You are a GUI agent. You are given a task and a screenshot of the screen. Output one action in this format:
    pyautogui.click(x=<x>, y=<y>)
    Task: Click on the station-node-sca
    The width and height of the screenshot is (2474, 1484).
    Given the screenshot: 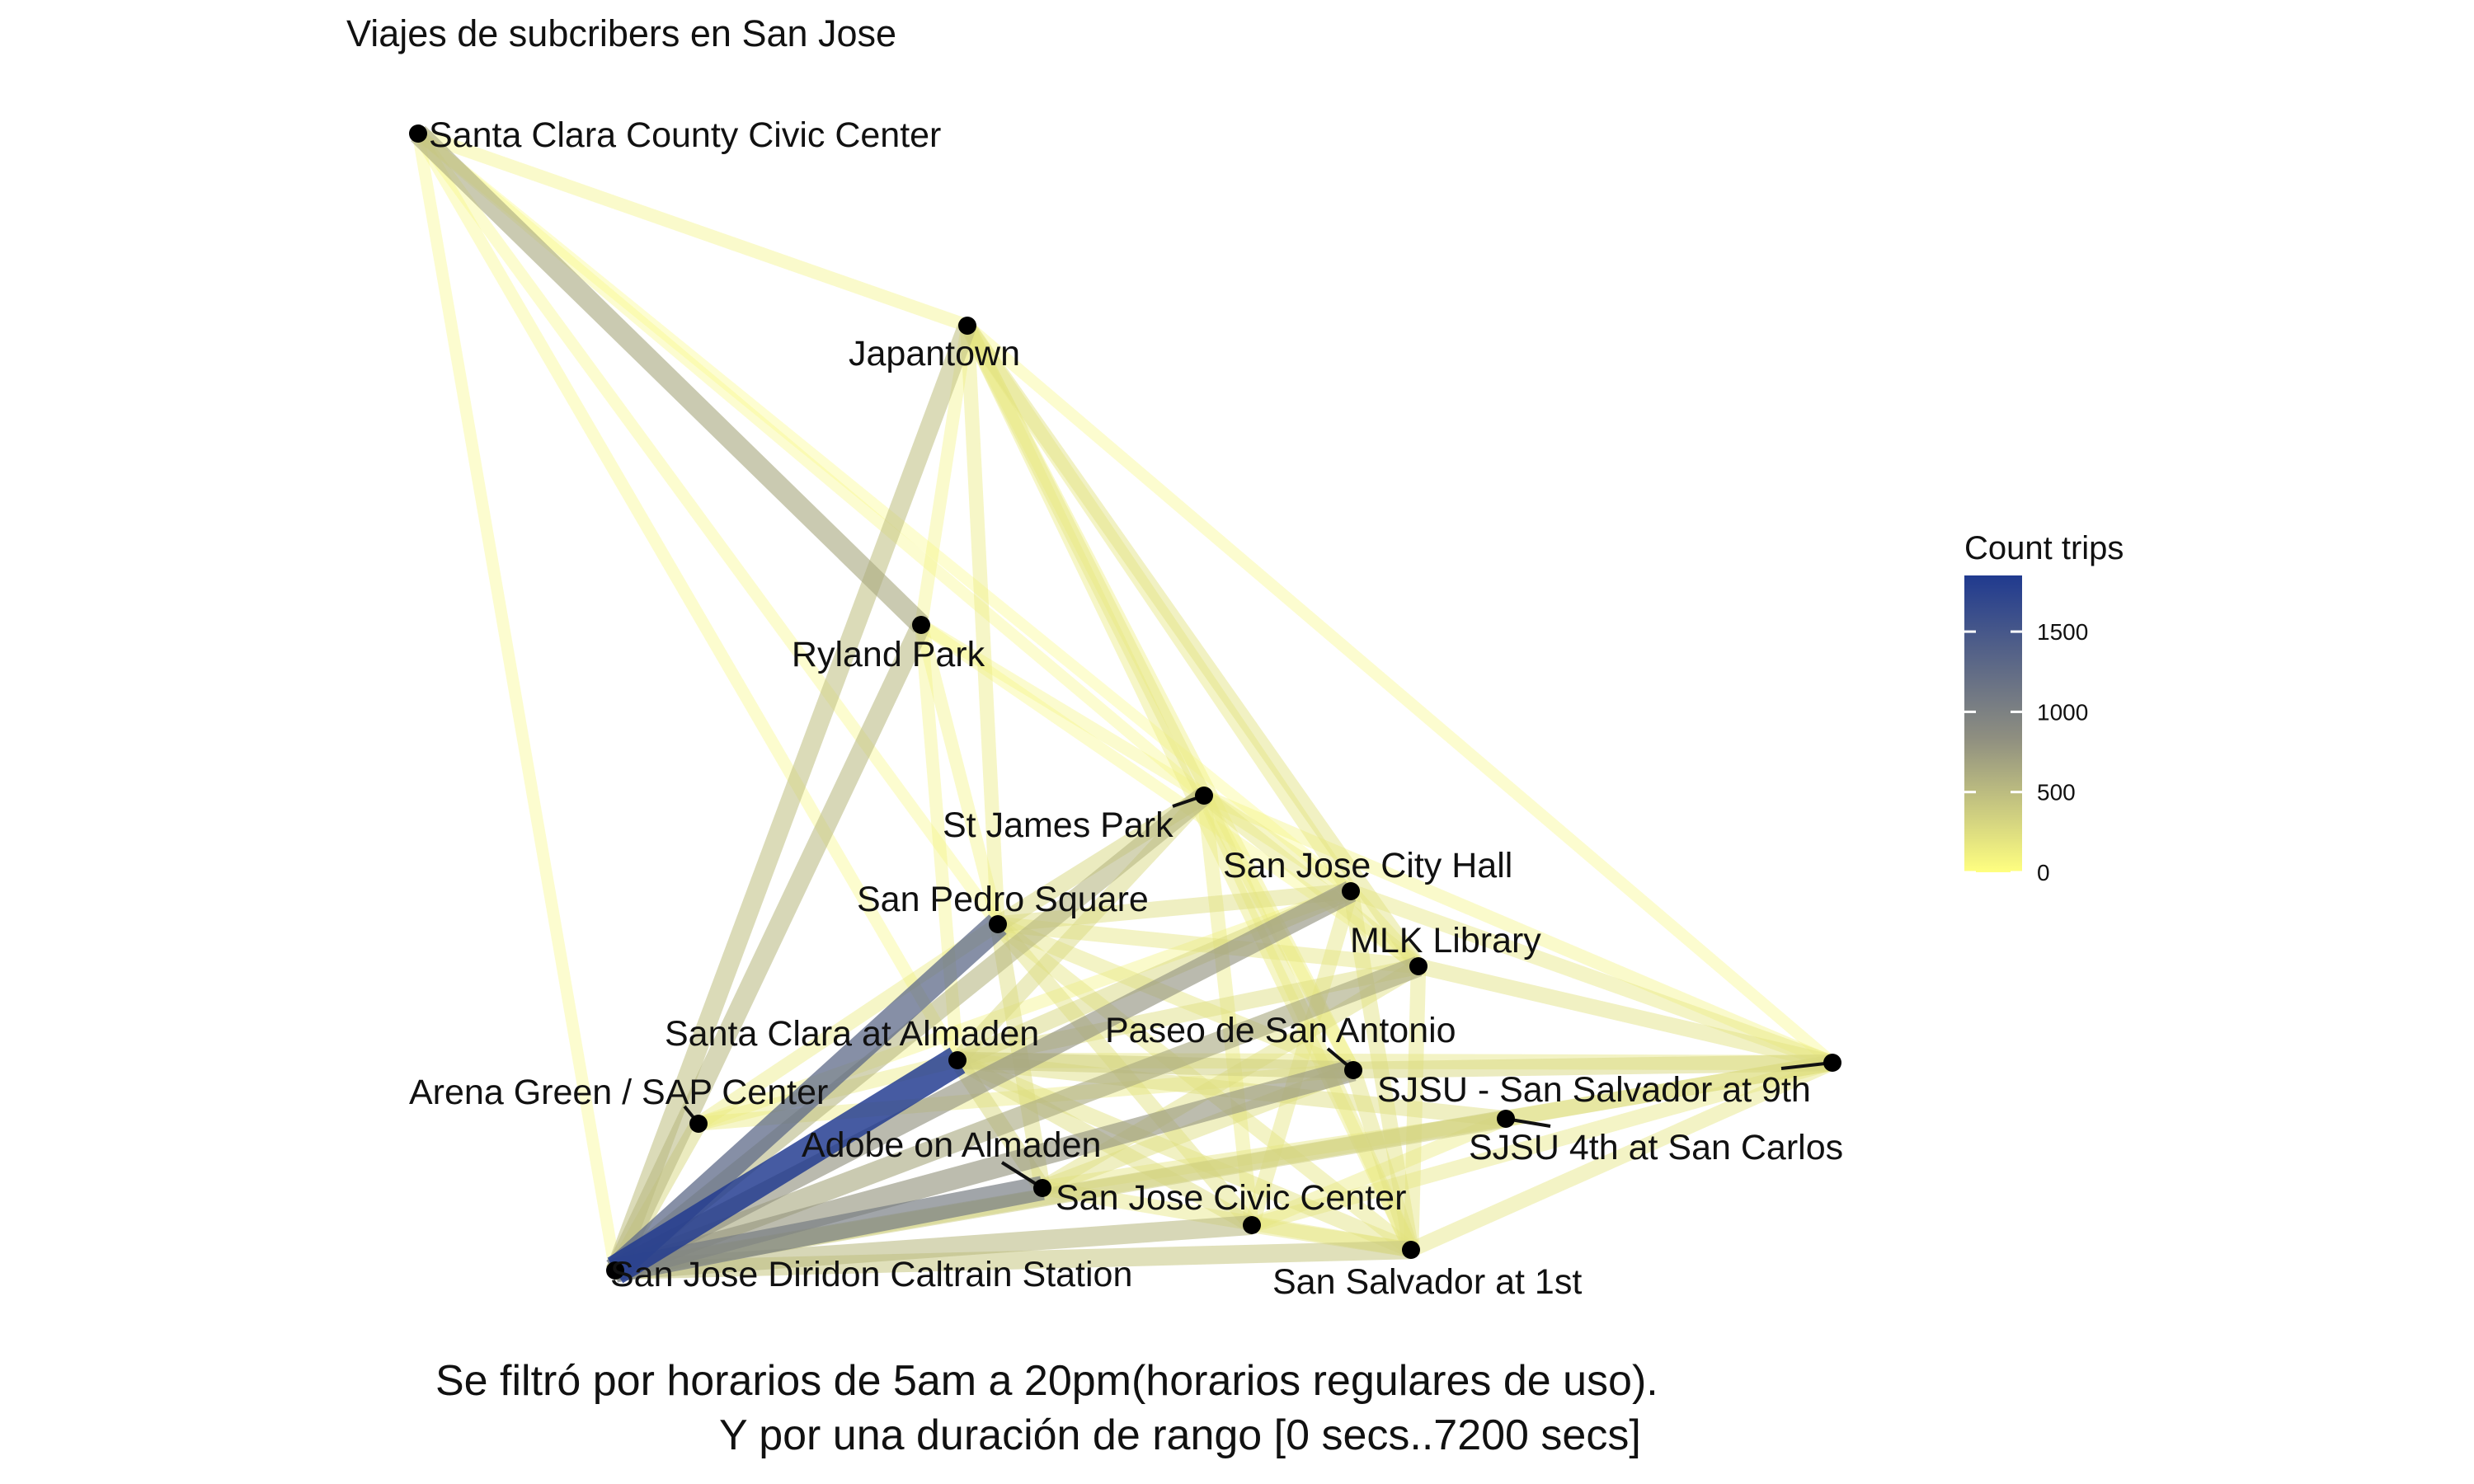 What is the action you would take?
    pyautogui.click(x=957, y=1060)
    